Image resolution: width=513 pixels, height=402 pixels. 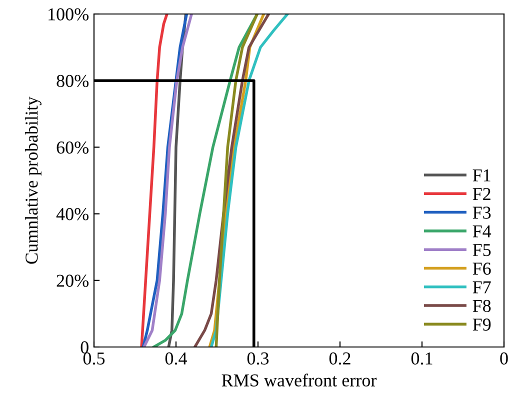 What do you see at coordinates (94, 358) in the screenshot?
I see `x-tick-label: 0.5` at bounding box center [94, 358].